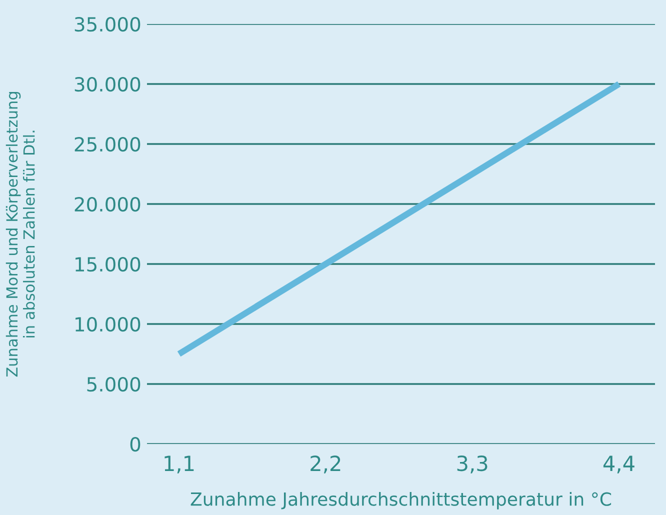 This screenshot has width=666, height=515. What do you see at coordinates (135, 444) in the screenshot?
I see `y-tick-label: 0` at bounding box center [135, 444].